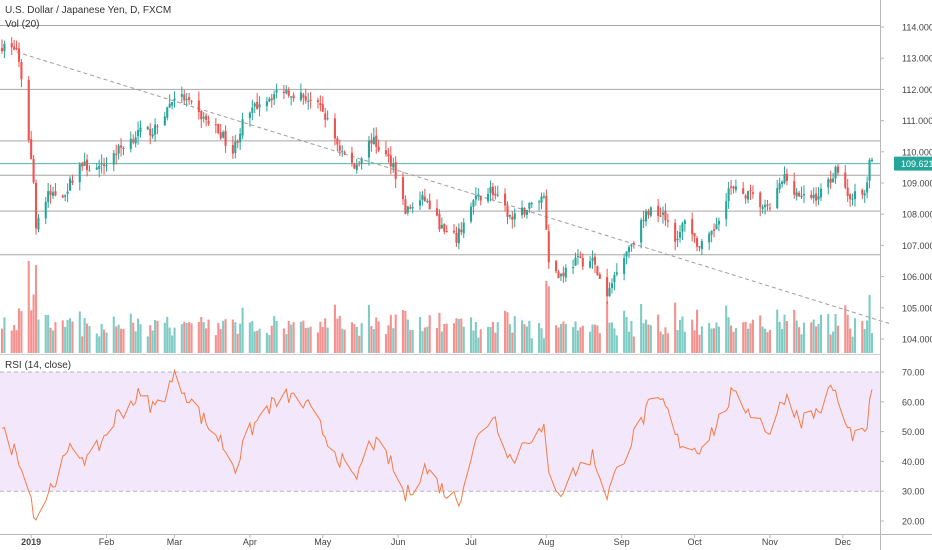 This screenshot has height=550, width=932. Describe the element at coordinates (913, 402) in the screenshot. I see `rsi-tick-label: 60.00` at that location.